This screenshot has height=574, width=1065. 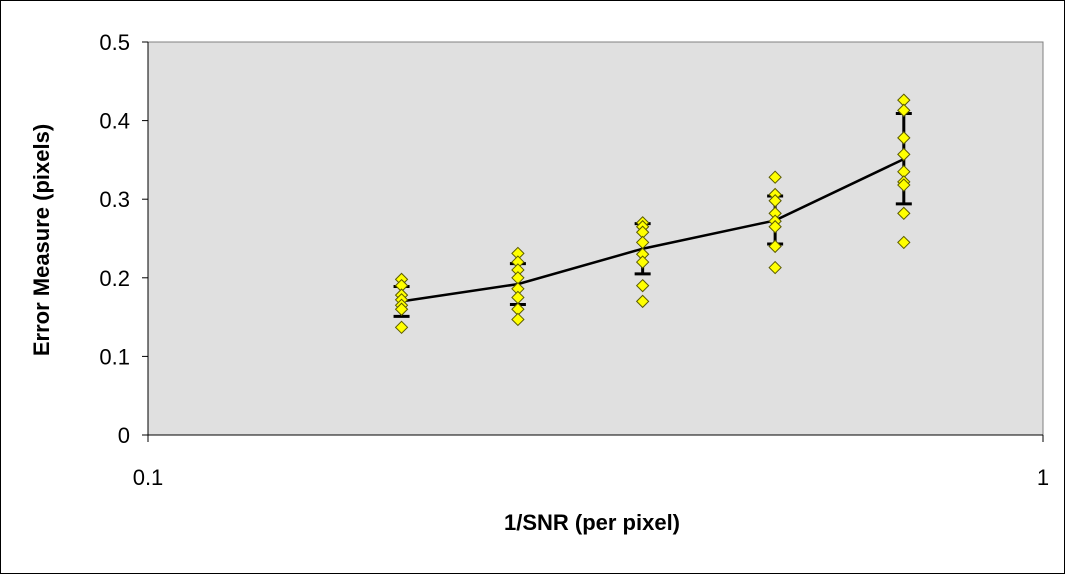 I want to click on x-tick-label: 1, so click(x=1043, y=477).